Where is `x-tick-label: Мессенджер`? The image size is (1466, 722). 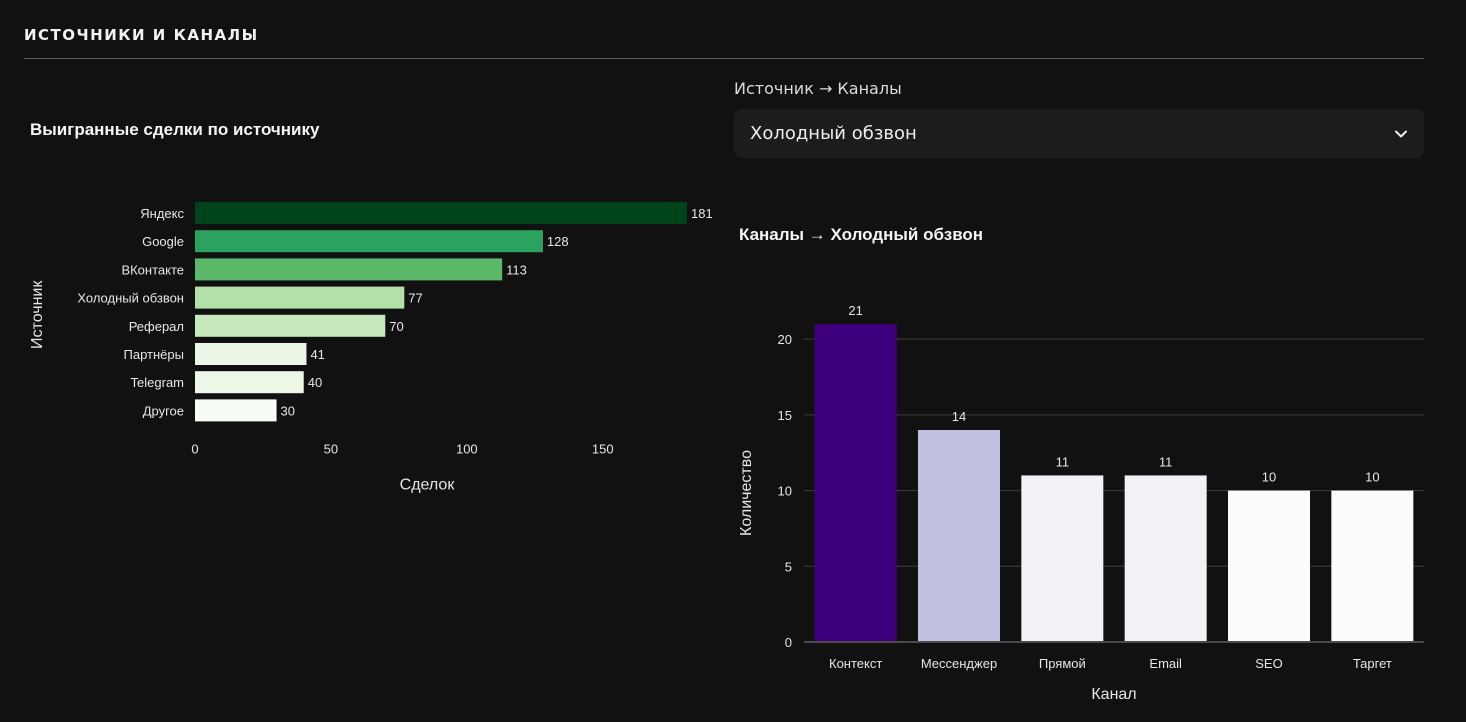
x-tick-label: Мессенджер is located at coordinates (959, 663).